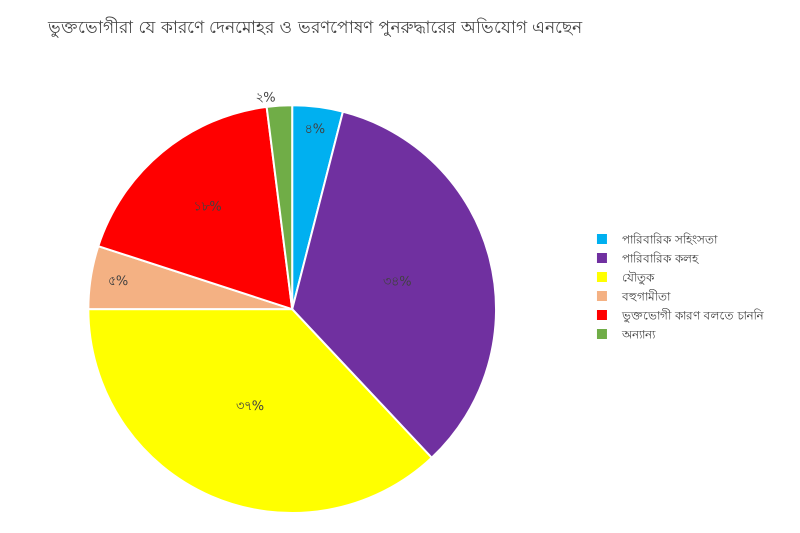  I want to click on data-label: ৩৭%, so click(250, 406).